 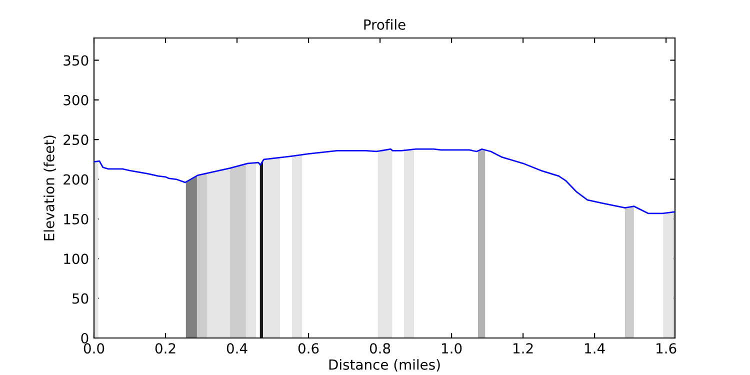 I want to click on y-tick-label: 150, so click(x=76, y=219).